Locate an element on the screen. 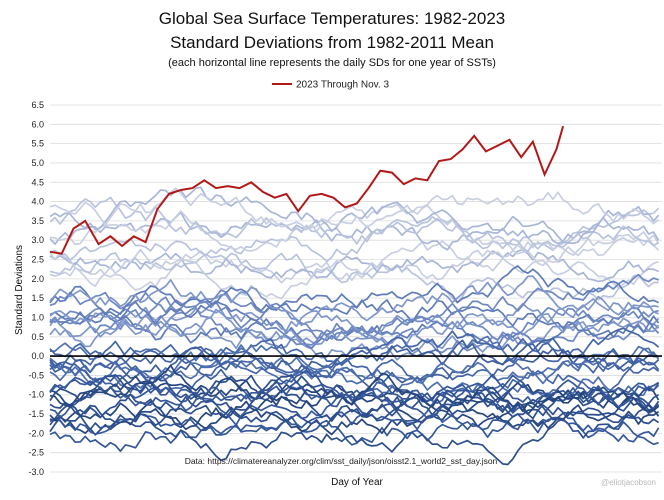 The height and width of the screenshot is (500, 664). y-tick-label: 5.0 is located at coordinates (37, 163).